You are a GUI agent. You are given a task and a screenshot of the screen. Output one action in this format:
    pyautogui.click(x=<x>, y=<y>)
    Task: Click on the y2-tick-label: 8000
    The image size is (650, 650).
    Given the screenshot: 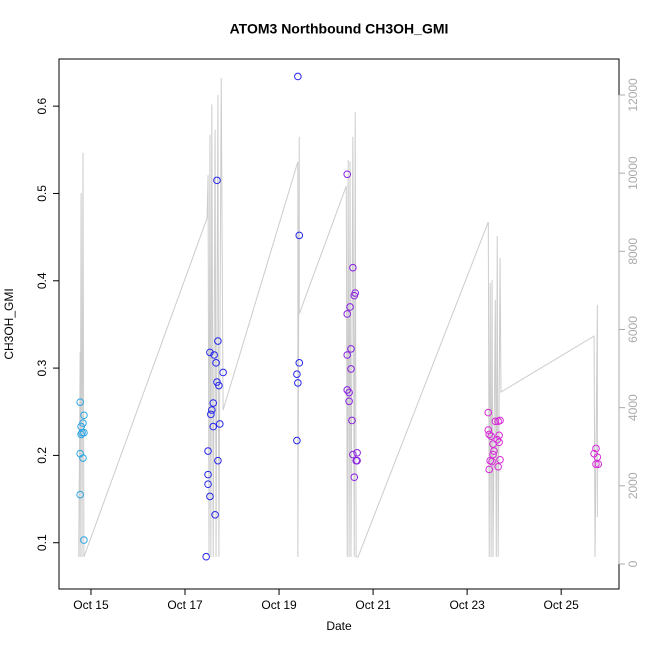 What is the action you would take?
    pyautogui.click(x=633, y=251)
    